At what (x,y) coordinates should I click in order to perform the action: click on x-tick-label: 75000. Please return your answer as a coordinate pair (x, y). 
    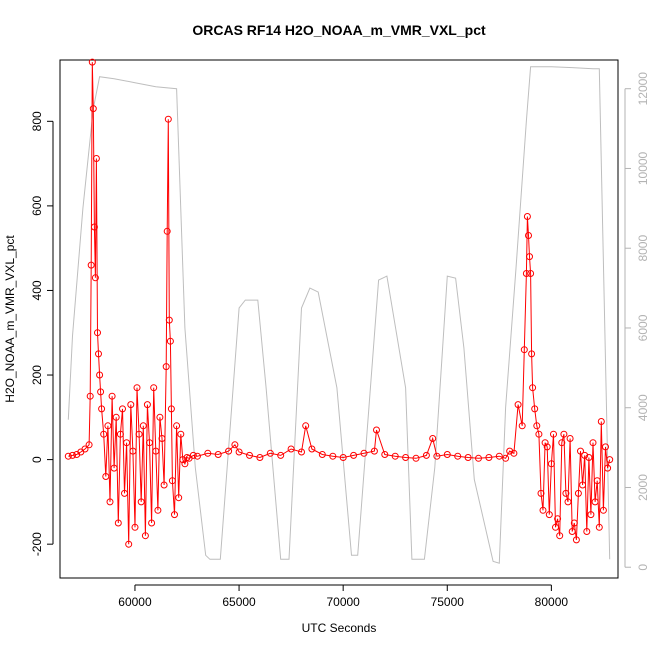
    Looking at the image, I should click on (448, 602).